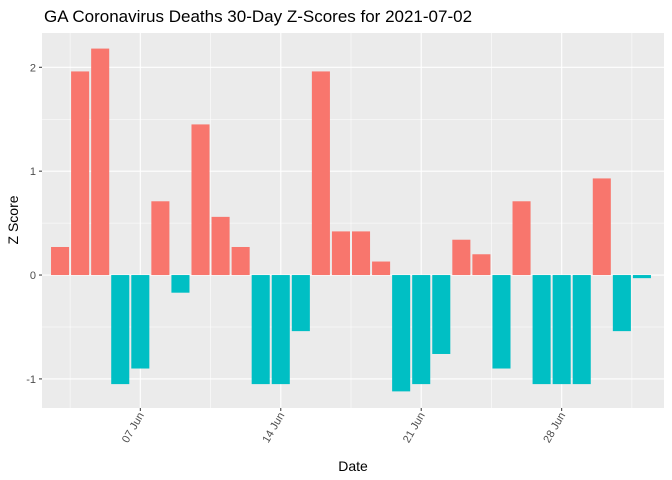 The height and width of the screenshot is (480, 672). I want to click on y-axis: -1 0 1 2, so click(34, 224).